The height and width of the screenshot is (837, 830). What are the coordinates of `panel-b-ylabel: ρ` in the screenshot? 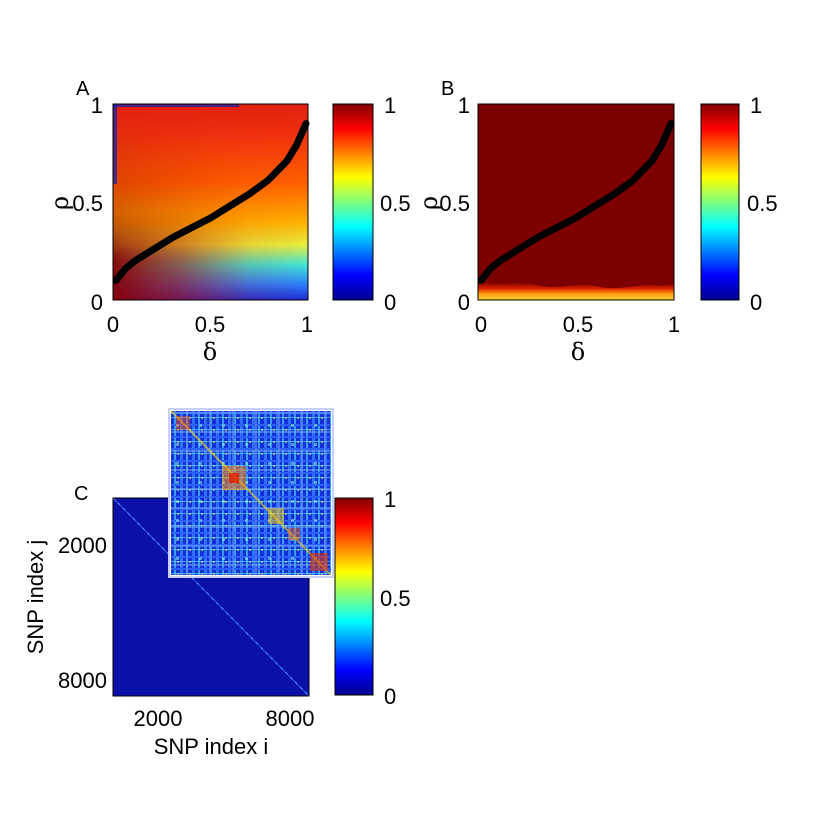 It's located at (429, 203).